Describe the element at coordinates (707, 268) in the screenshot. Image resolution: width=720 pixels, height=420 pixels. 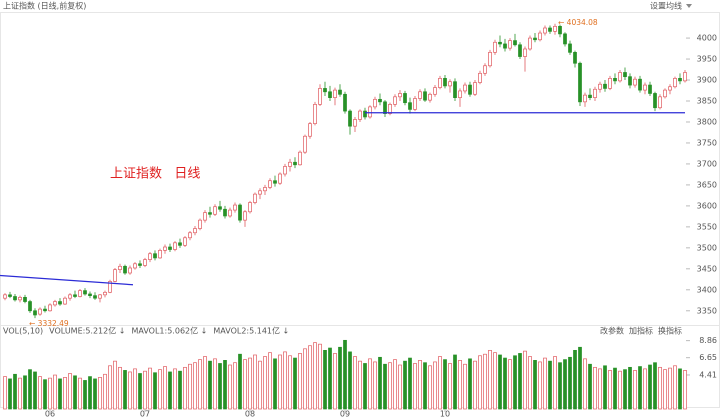
I see `y-tick-label: 3450` at that location.